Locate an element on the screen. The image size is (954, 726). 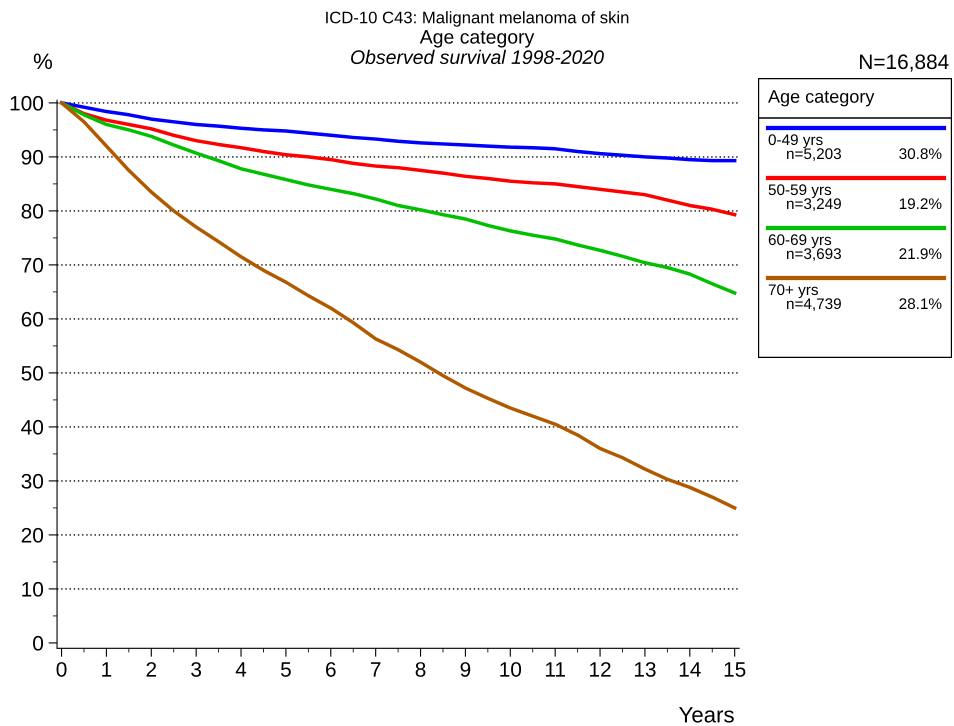
text: Observed survival 1998-2020 is located at coordinates (477, 57).